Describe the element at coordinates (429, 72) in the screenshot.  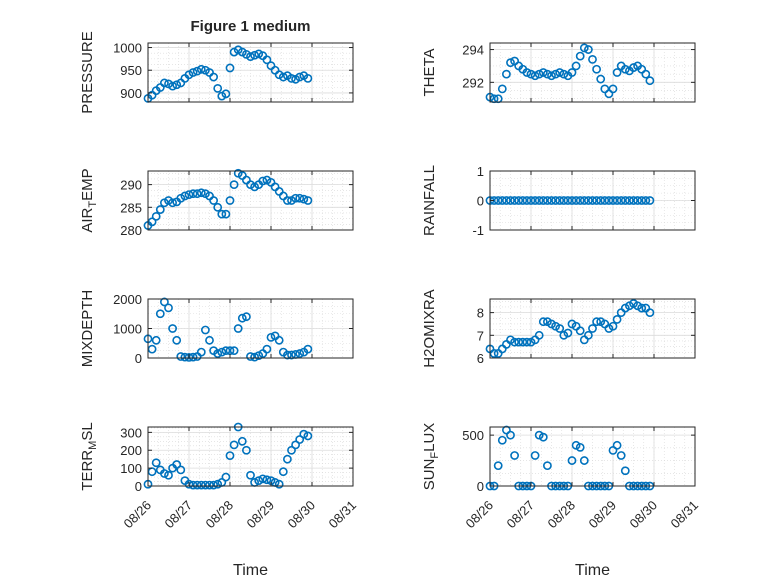
I see `y-axis-label: THETA` at that location.